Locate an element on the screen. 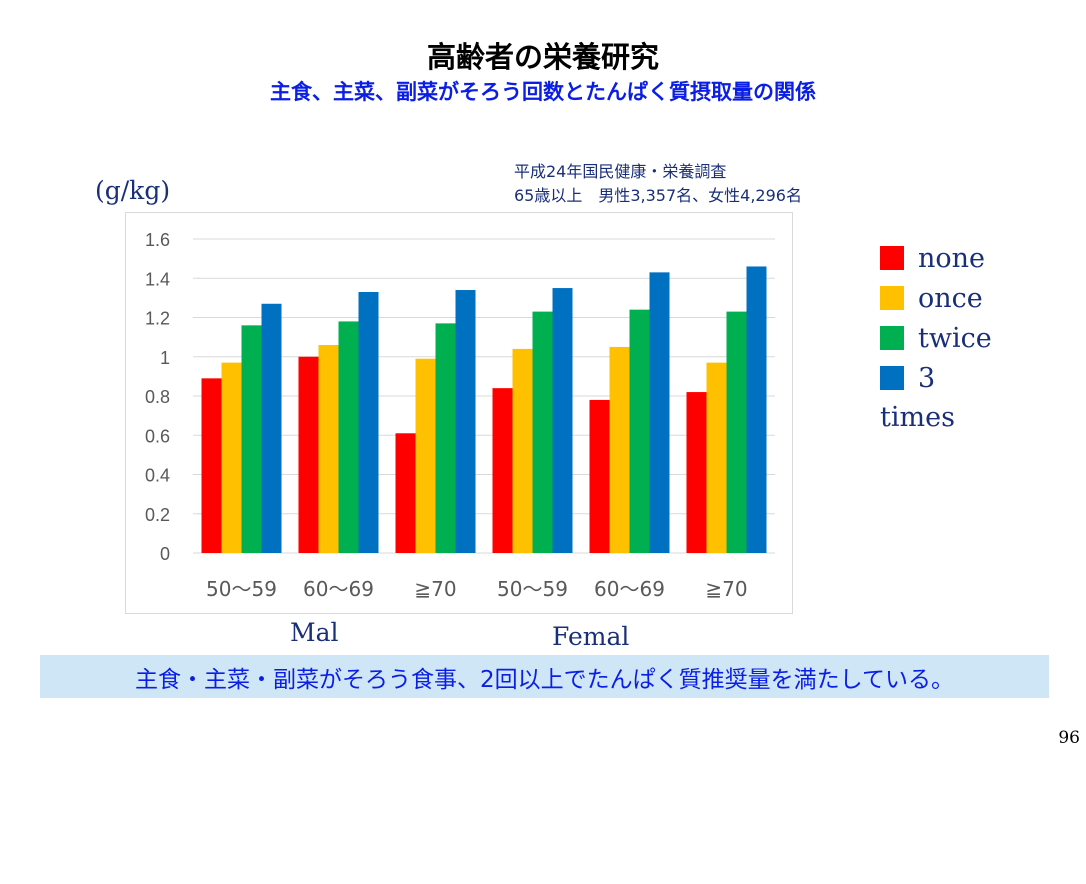  y-tick-label-4: 0.8 is located at coordinates (157, 397).